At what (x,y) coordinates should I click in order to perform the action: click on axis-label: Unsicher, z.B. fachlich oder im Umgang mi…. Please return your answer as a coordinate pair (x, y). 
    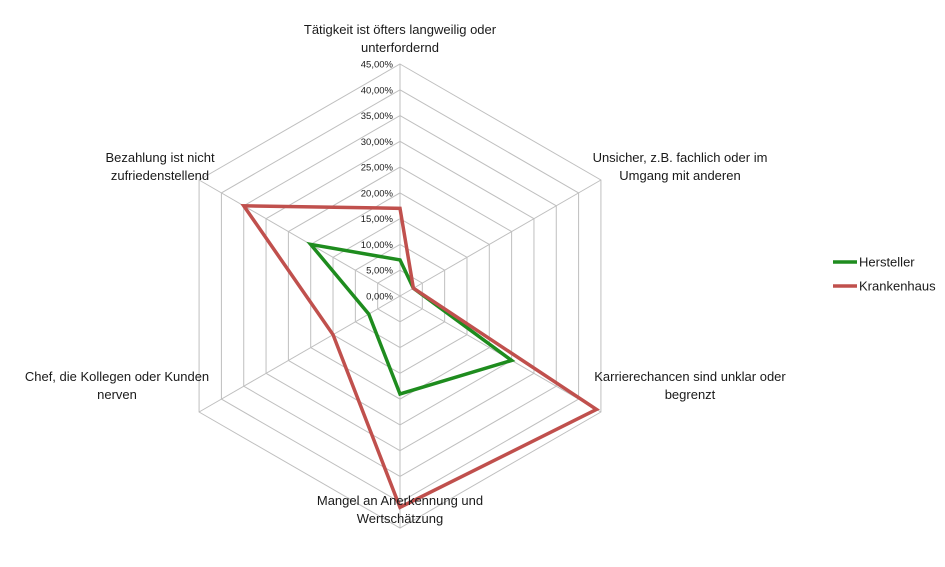
    Looking at the image, I should click on (680, 166).